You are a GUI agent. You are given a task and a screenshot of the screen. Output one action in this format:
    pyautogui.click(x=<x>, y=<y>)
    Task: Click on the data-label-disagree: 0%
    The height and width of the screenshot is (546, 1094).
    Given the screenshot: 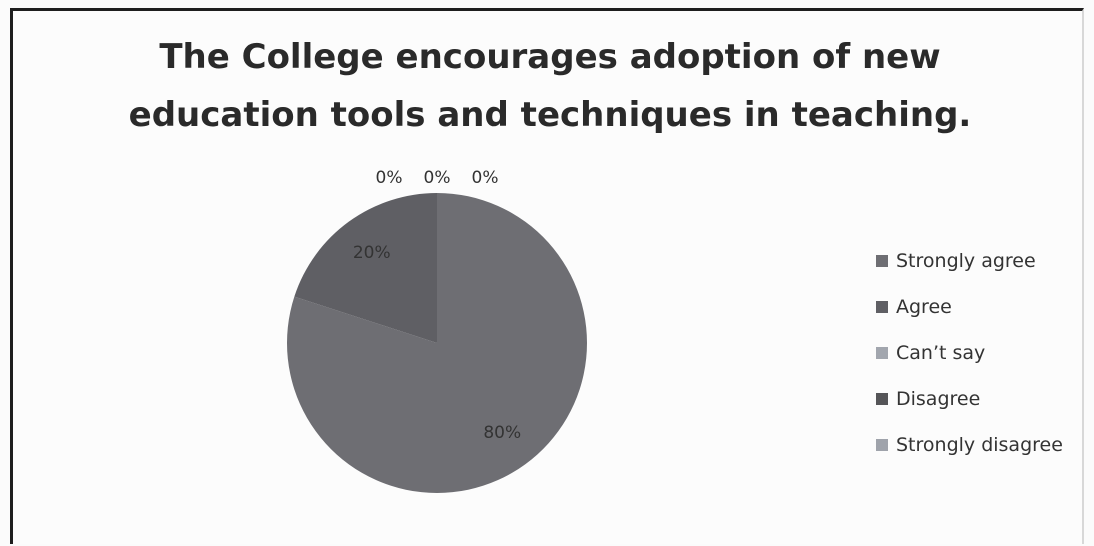 What is the action you would take?
    pyautogui.click(x=437, y=178)
    